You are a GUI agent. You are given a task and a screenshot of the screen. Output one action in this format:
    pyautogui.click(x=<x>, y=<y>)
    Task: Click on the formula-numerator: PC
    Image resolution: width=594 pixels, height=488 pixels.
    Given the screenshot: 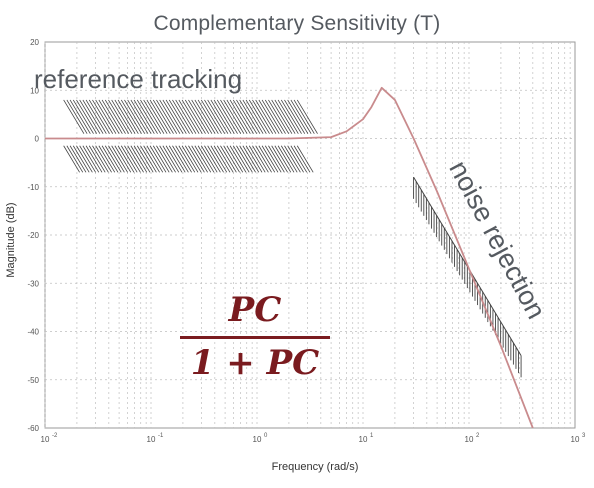 What is the action you would take?
    pyautogui.click(x=255, y=310)
    